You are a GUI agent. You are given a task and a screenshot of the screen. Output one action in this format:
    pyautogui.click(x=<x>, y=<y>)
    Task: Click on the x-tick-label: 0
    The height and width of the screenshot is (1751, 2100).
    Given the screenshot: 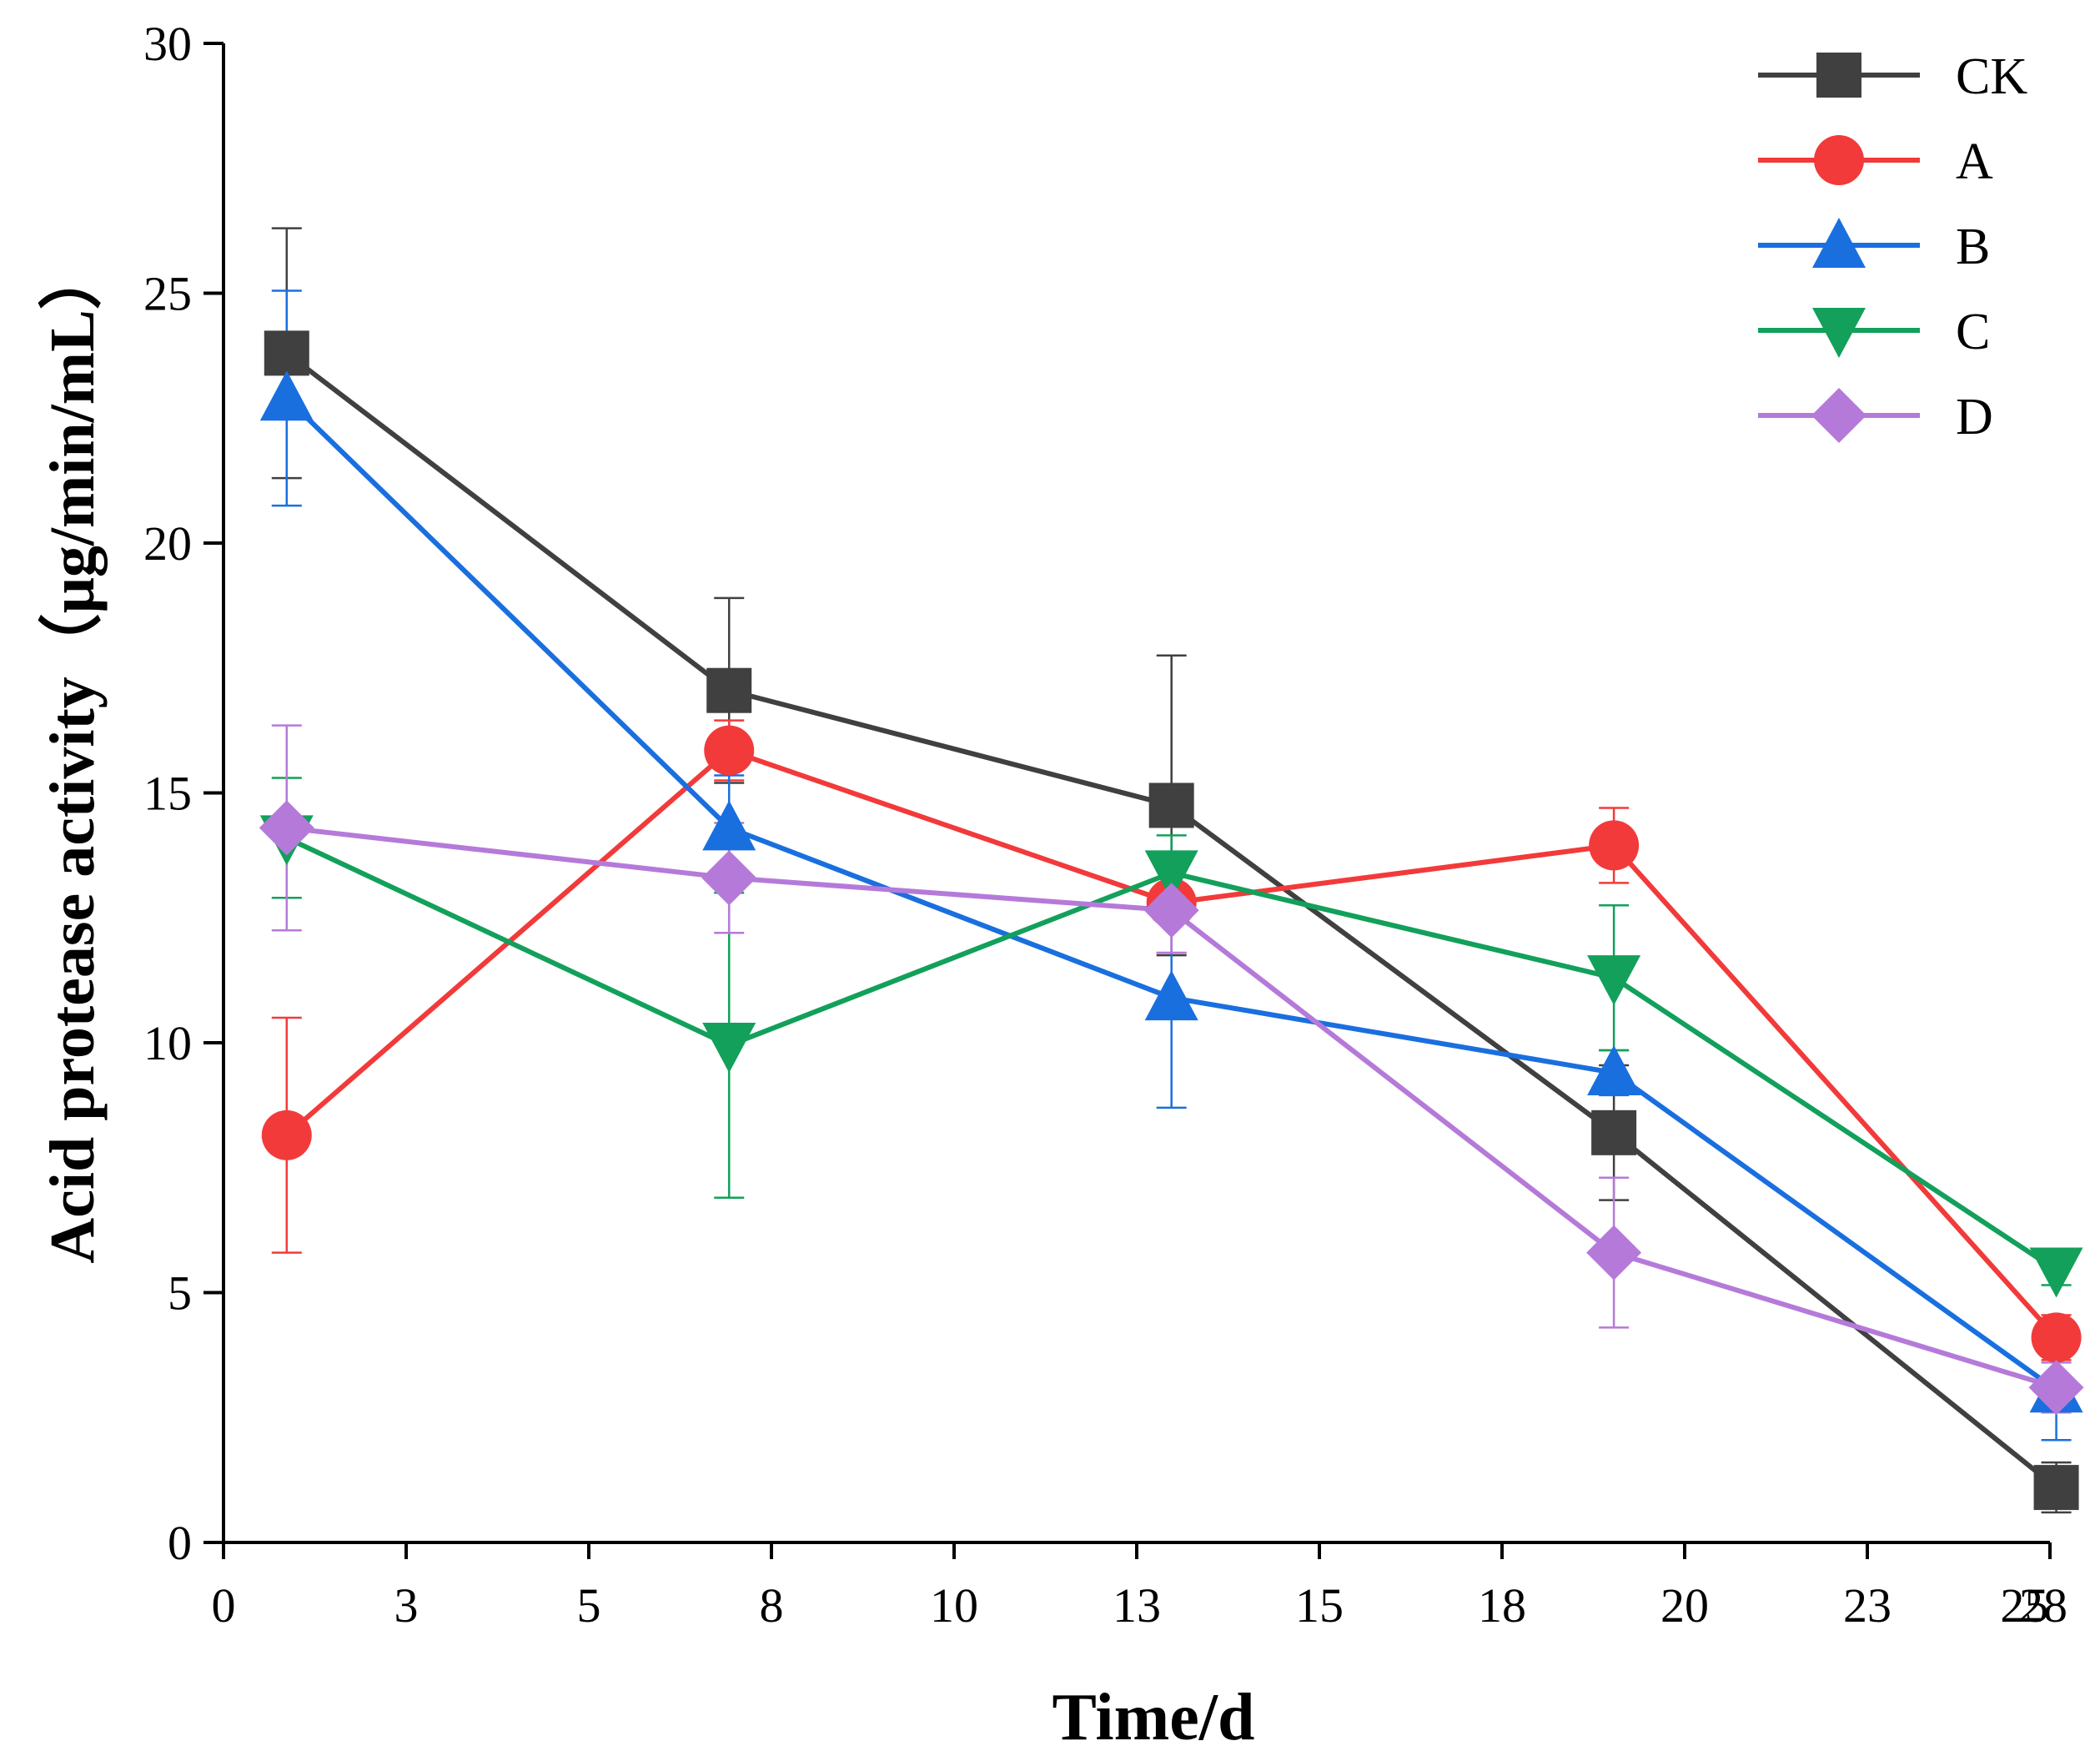 What is the action you would take?
    pyautogui.click(x=224, y=1605)
    